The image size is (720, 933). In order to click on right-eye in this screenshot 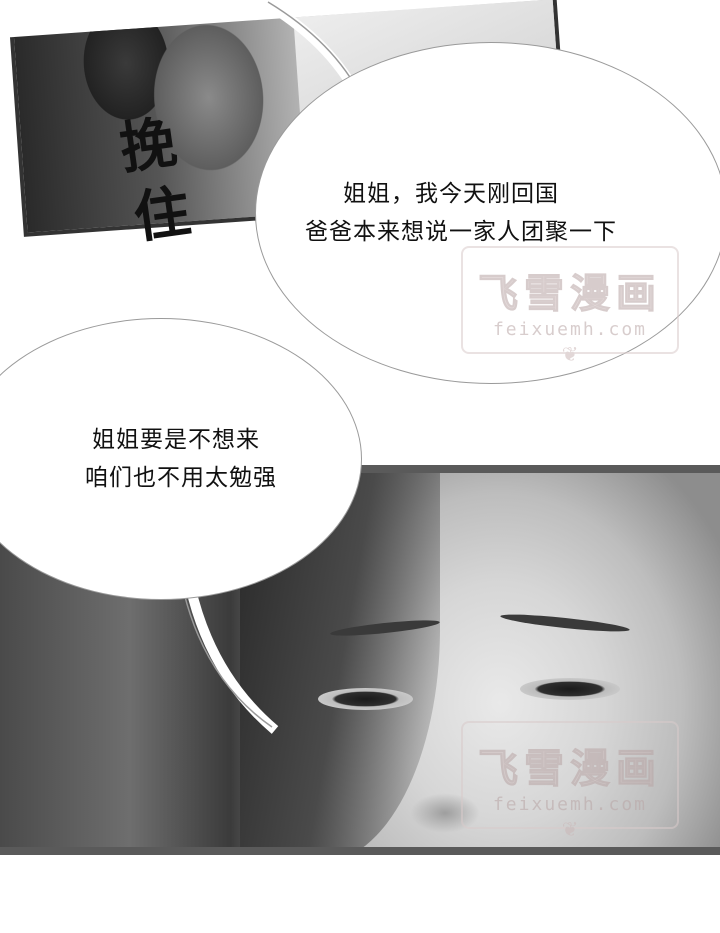, I will do `click(570, 689)`.